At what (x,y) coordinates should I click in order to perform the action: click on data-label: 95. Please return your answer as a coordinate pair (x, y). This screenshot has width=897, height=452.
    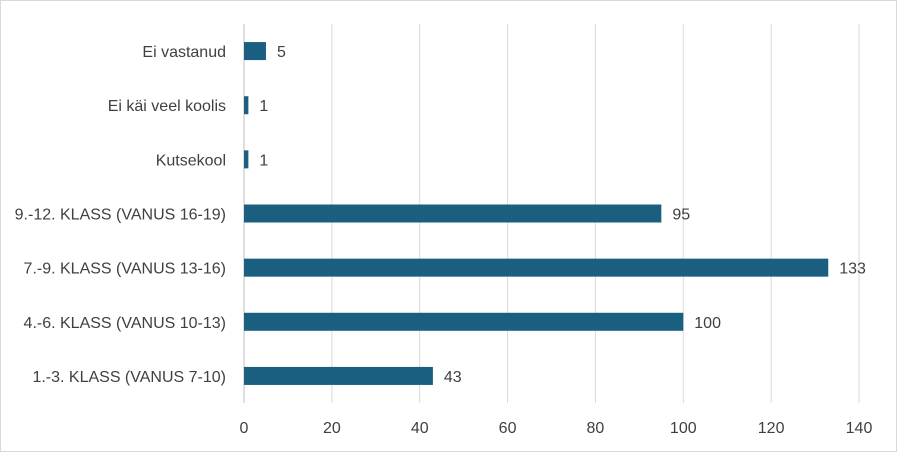
    Looking at the image, I should click on (681, 215).